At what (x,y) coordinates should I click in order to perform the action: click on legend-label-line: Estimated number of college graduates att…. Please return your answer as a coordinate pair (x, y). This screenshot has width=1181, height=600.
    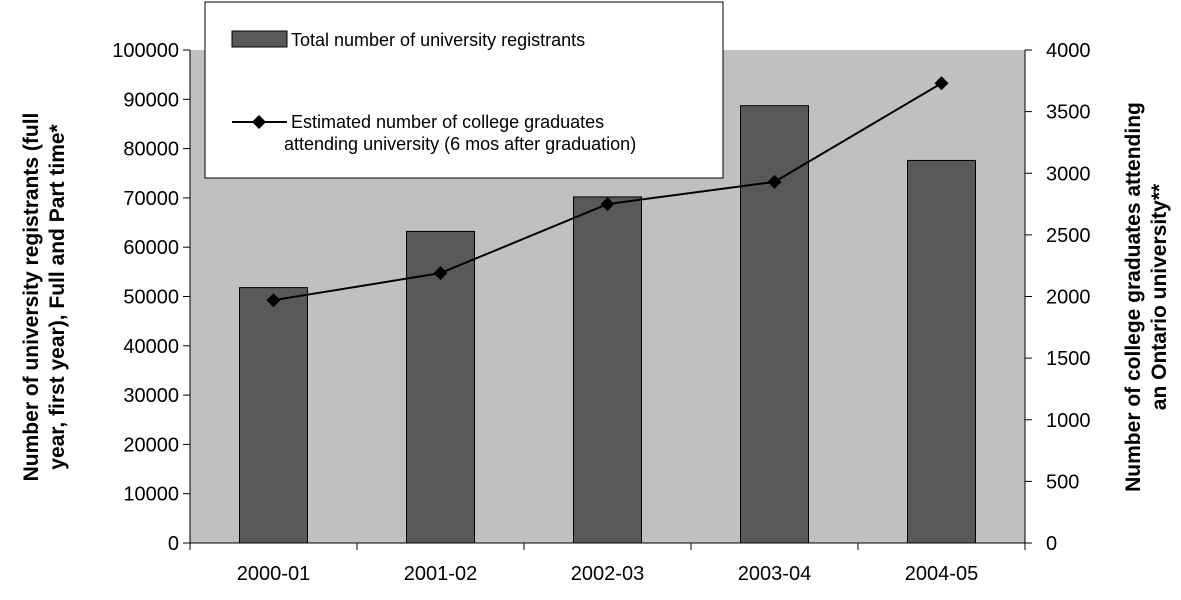
    Looking at the image, I should click on (460, 133).